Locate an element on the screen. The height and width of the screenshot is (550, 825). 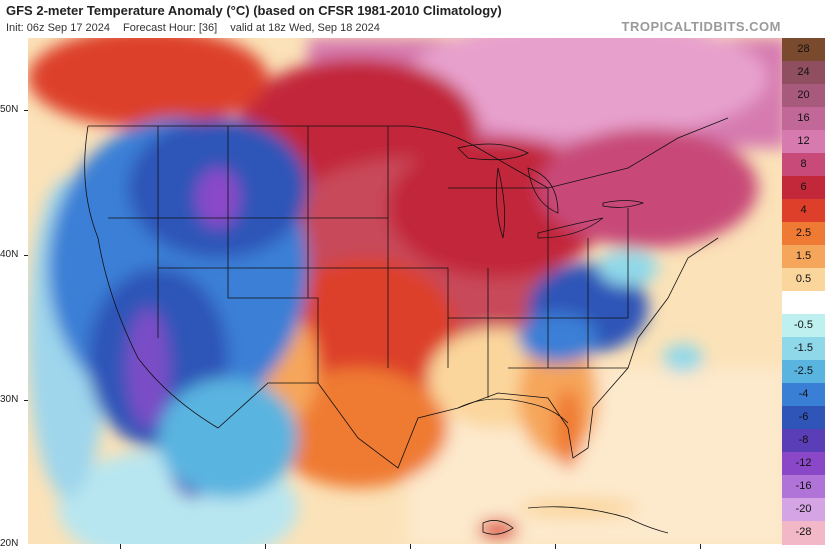
coastlines is located at coordinates (563, 466).